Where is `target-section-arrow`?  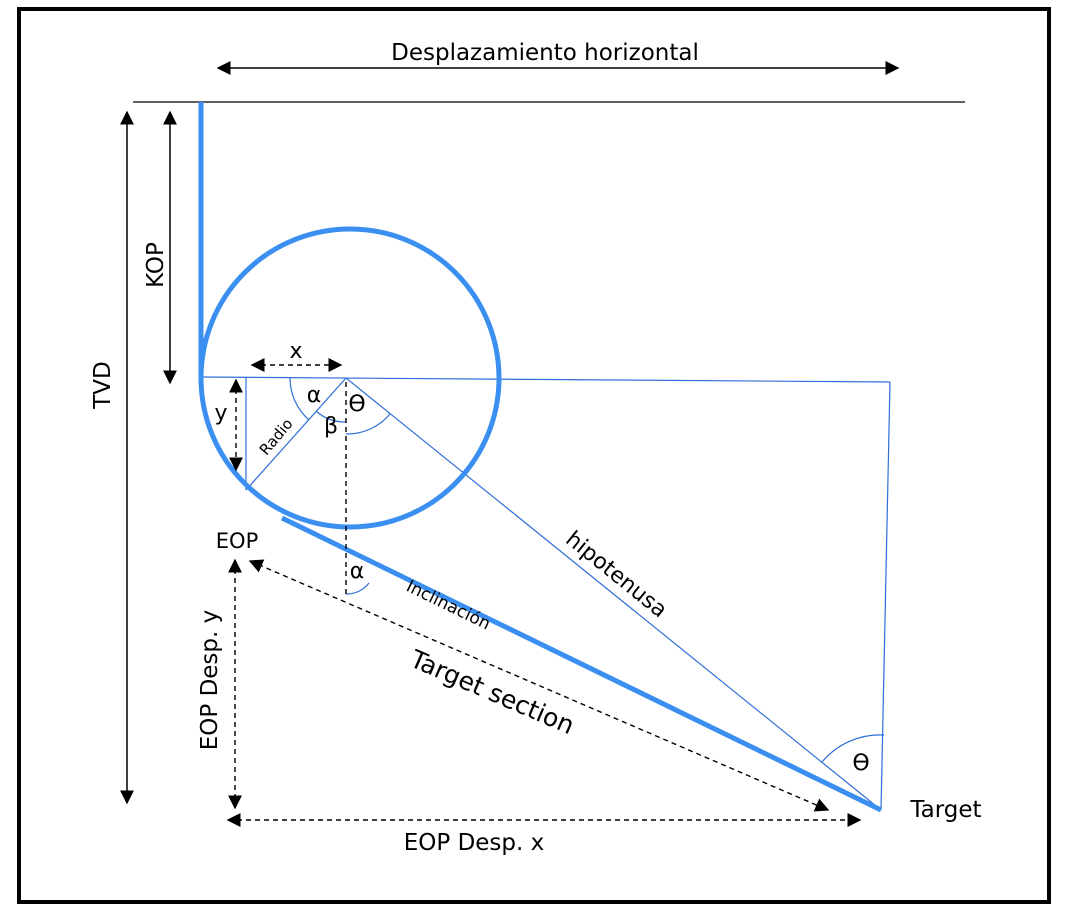
target-section-arrow is located at coordinates (539, 685).